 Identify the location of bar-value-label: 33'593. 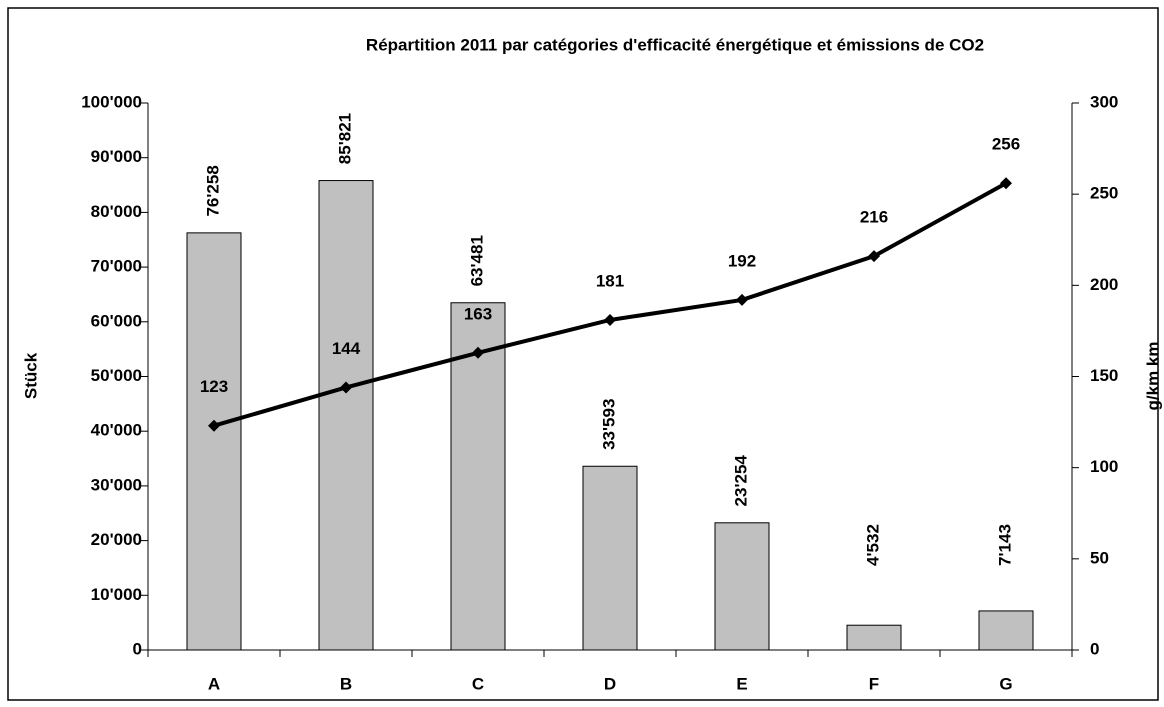
(608, 424).